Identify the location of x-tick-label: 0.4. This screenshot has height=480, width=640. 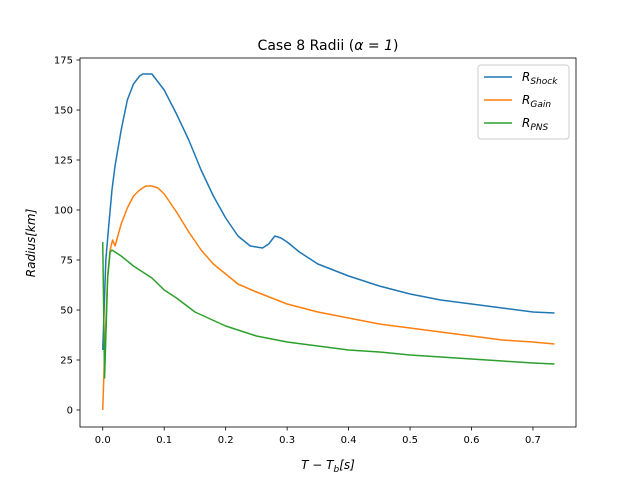
(349, 440).